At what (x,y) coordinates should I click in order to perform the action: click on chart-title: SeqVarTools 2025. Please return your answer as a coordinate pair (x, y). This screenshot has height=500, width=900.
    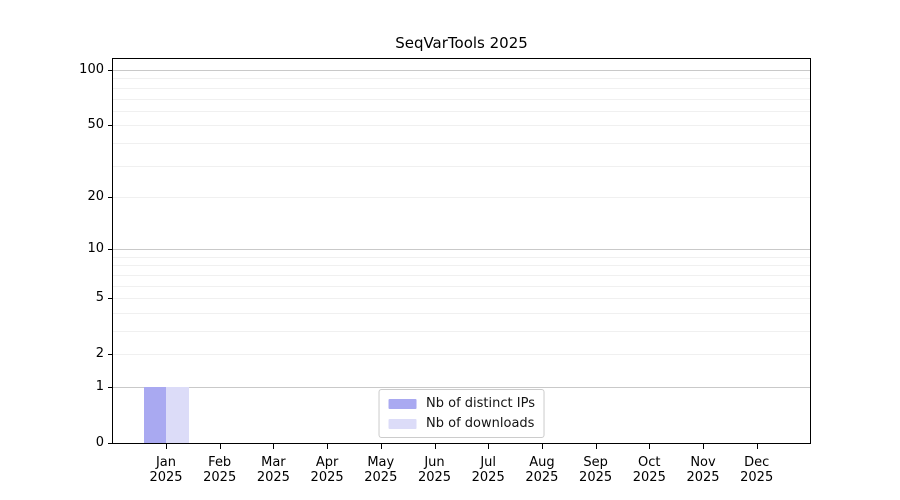
    Looking at the image, I should click on (461, 43).